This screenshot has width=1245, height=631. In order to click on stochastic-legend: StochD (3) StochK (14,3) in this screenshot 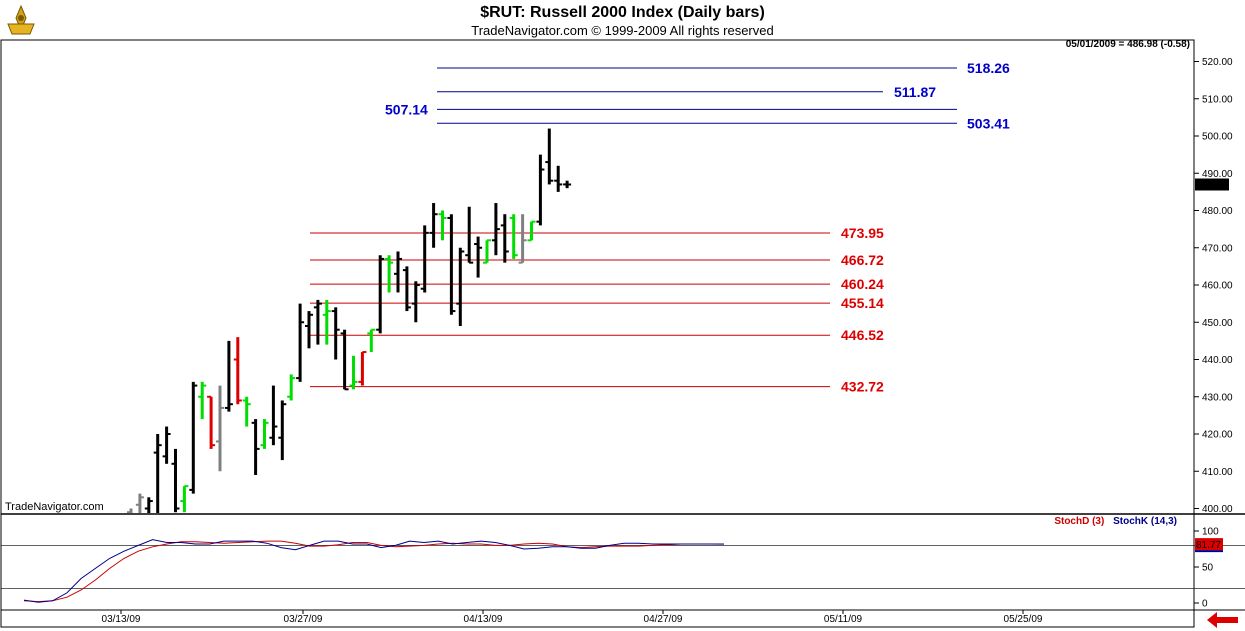, I will do `click(1088, 521)`.